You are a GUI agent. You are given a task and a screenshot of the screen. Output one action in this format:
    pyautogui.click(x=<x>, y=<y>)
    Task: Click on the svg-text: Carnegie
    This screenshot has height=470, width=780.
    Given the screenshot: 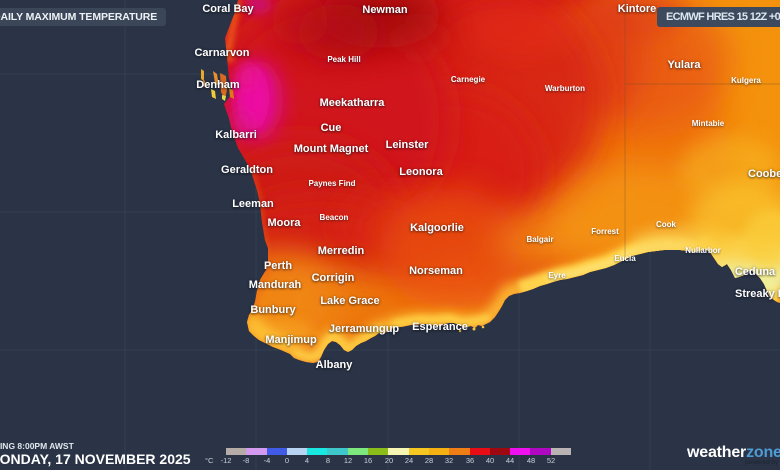 What is the action you would take?
    pyautogui.click(x=468, y=79)
    